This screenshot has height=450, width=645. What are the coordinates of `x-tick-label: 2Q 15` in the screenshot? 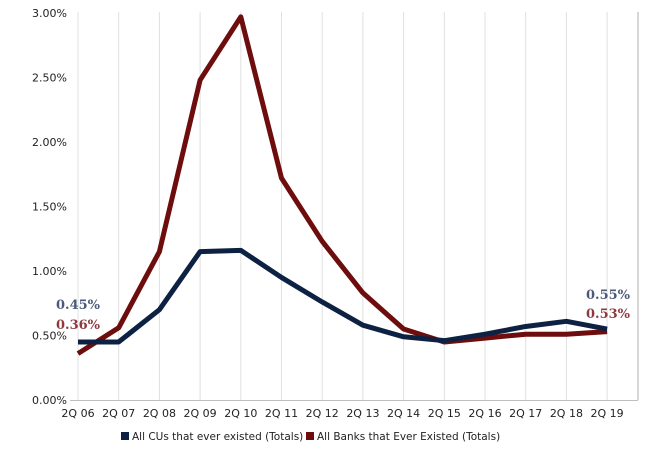 It's located at (444, 413).